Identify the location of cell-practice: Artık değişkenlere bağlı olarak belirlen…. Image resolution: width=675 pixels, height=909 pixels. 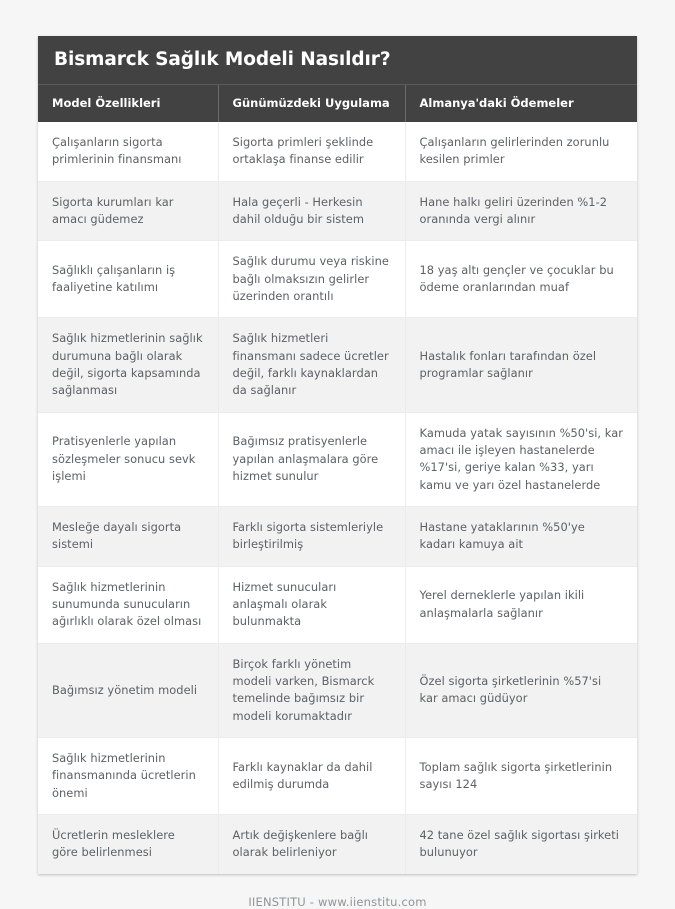
(312, 844).